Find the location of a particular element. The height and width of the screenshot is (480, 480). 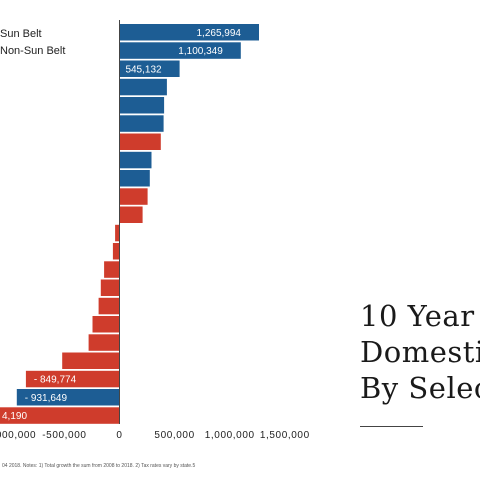

bar-label-21: - 931,649 is located at coordinates (46, 398).